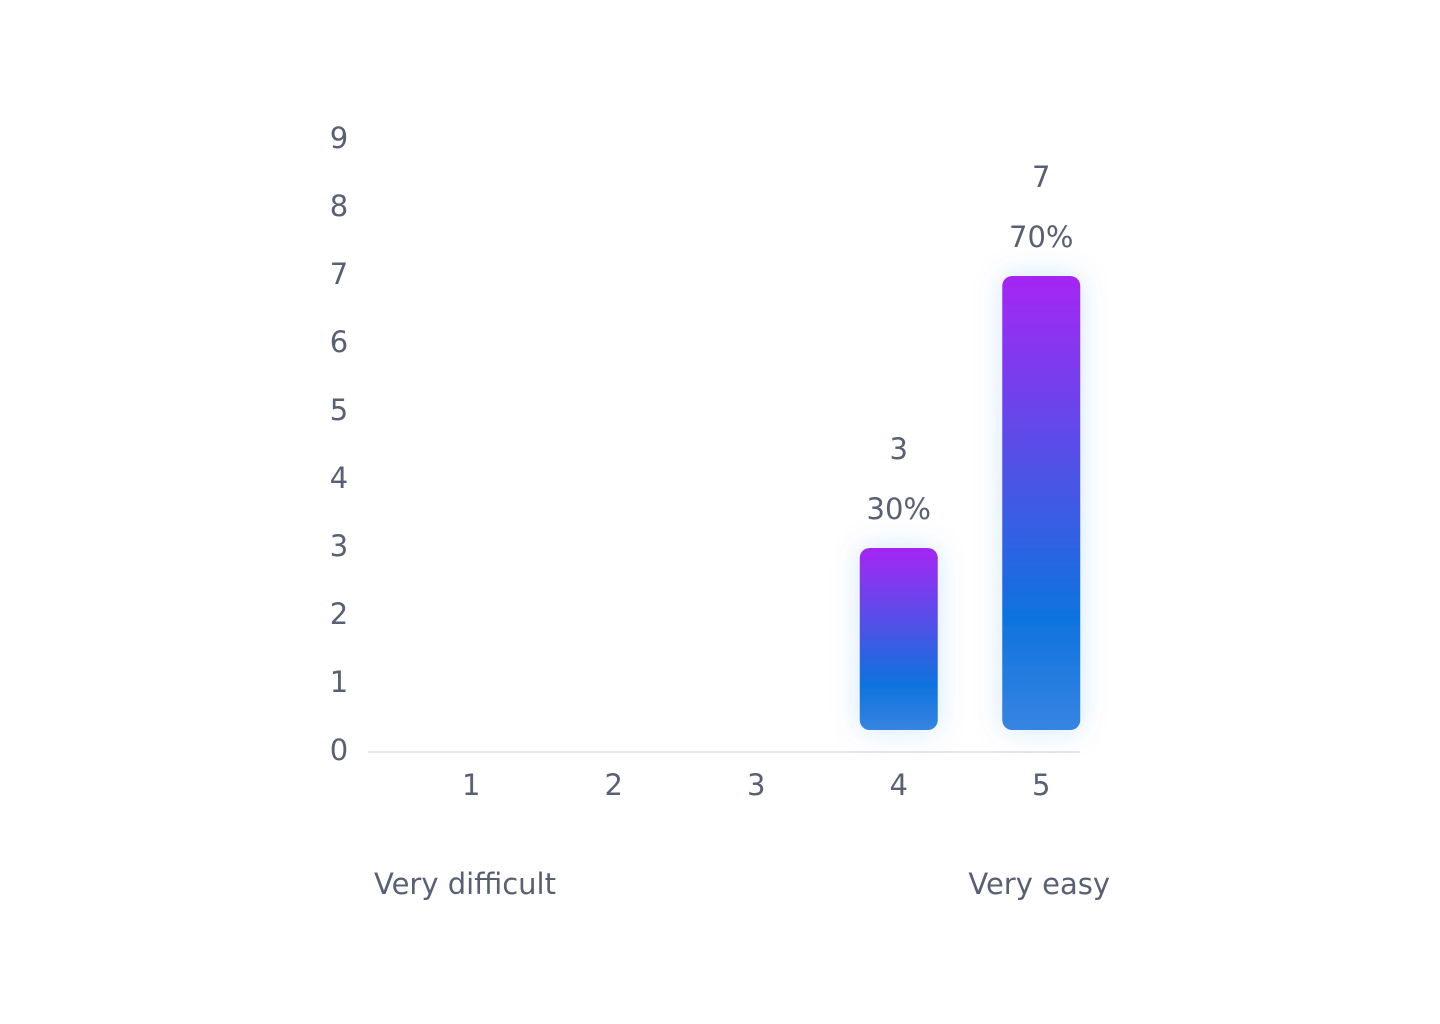 Image resolution: width=1440 pixels, height=1024 pixels. Describe the element at coordinates (339, 138) in the screenshot. I see `y-tick-label: 9` at that location.